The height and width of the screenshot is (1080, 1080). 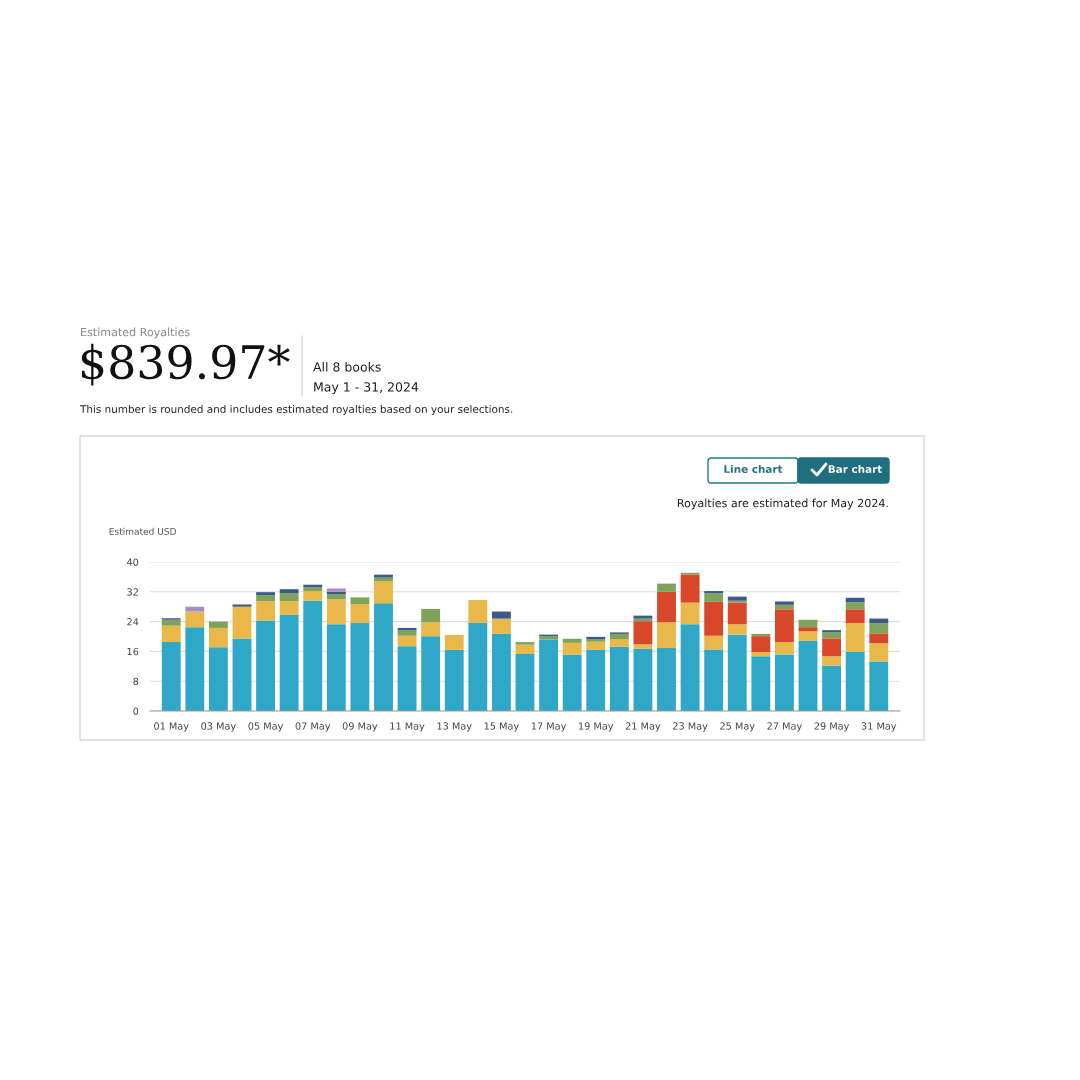 What do you see at coordinates (133, 622) in the screenshot?
I see `y-tick-label: 24` at bounding box center [133, 622].